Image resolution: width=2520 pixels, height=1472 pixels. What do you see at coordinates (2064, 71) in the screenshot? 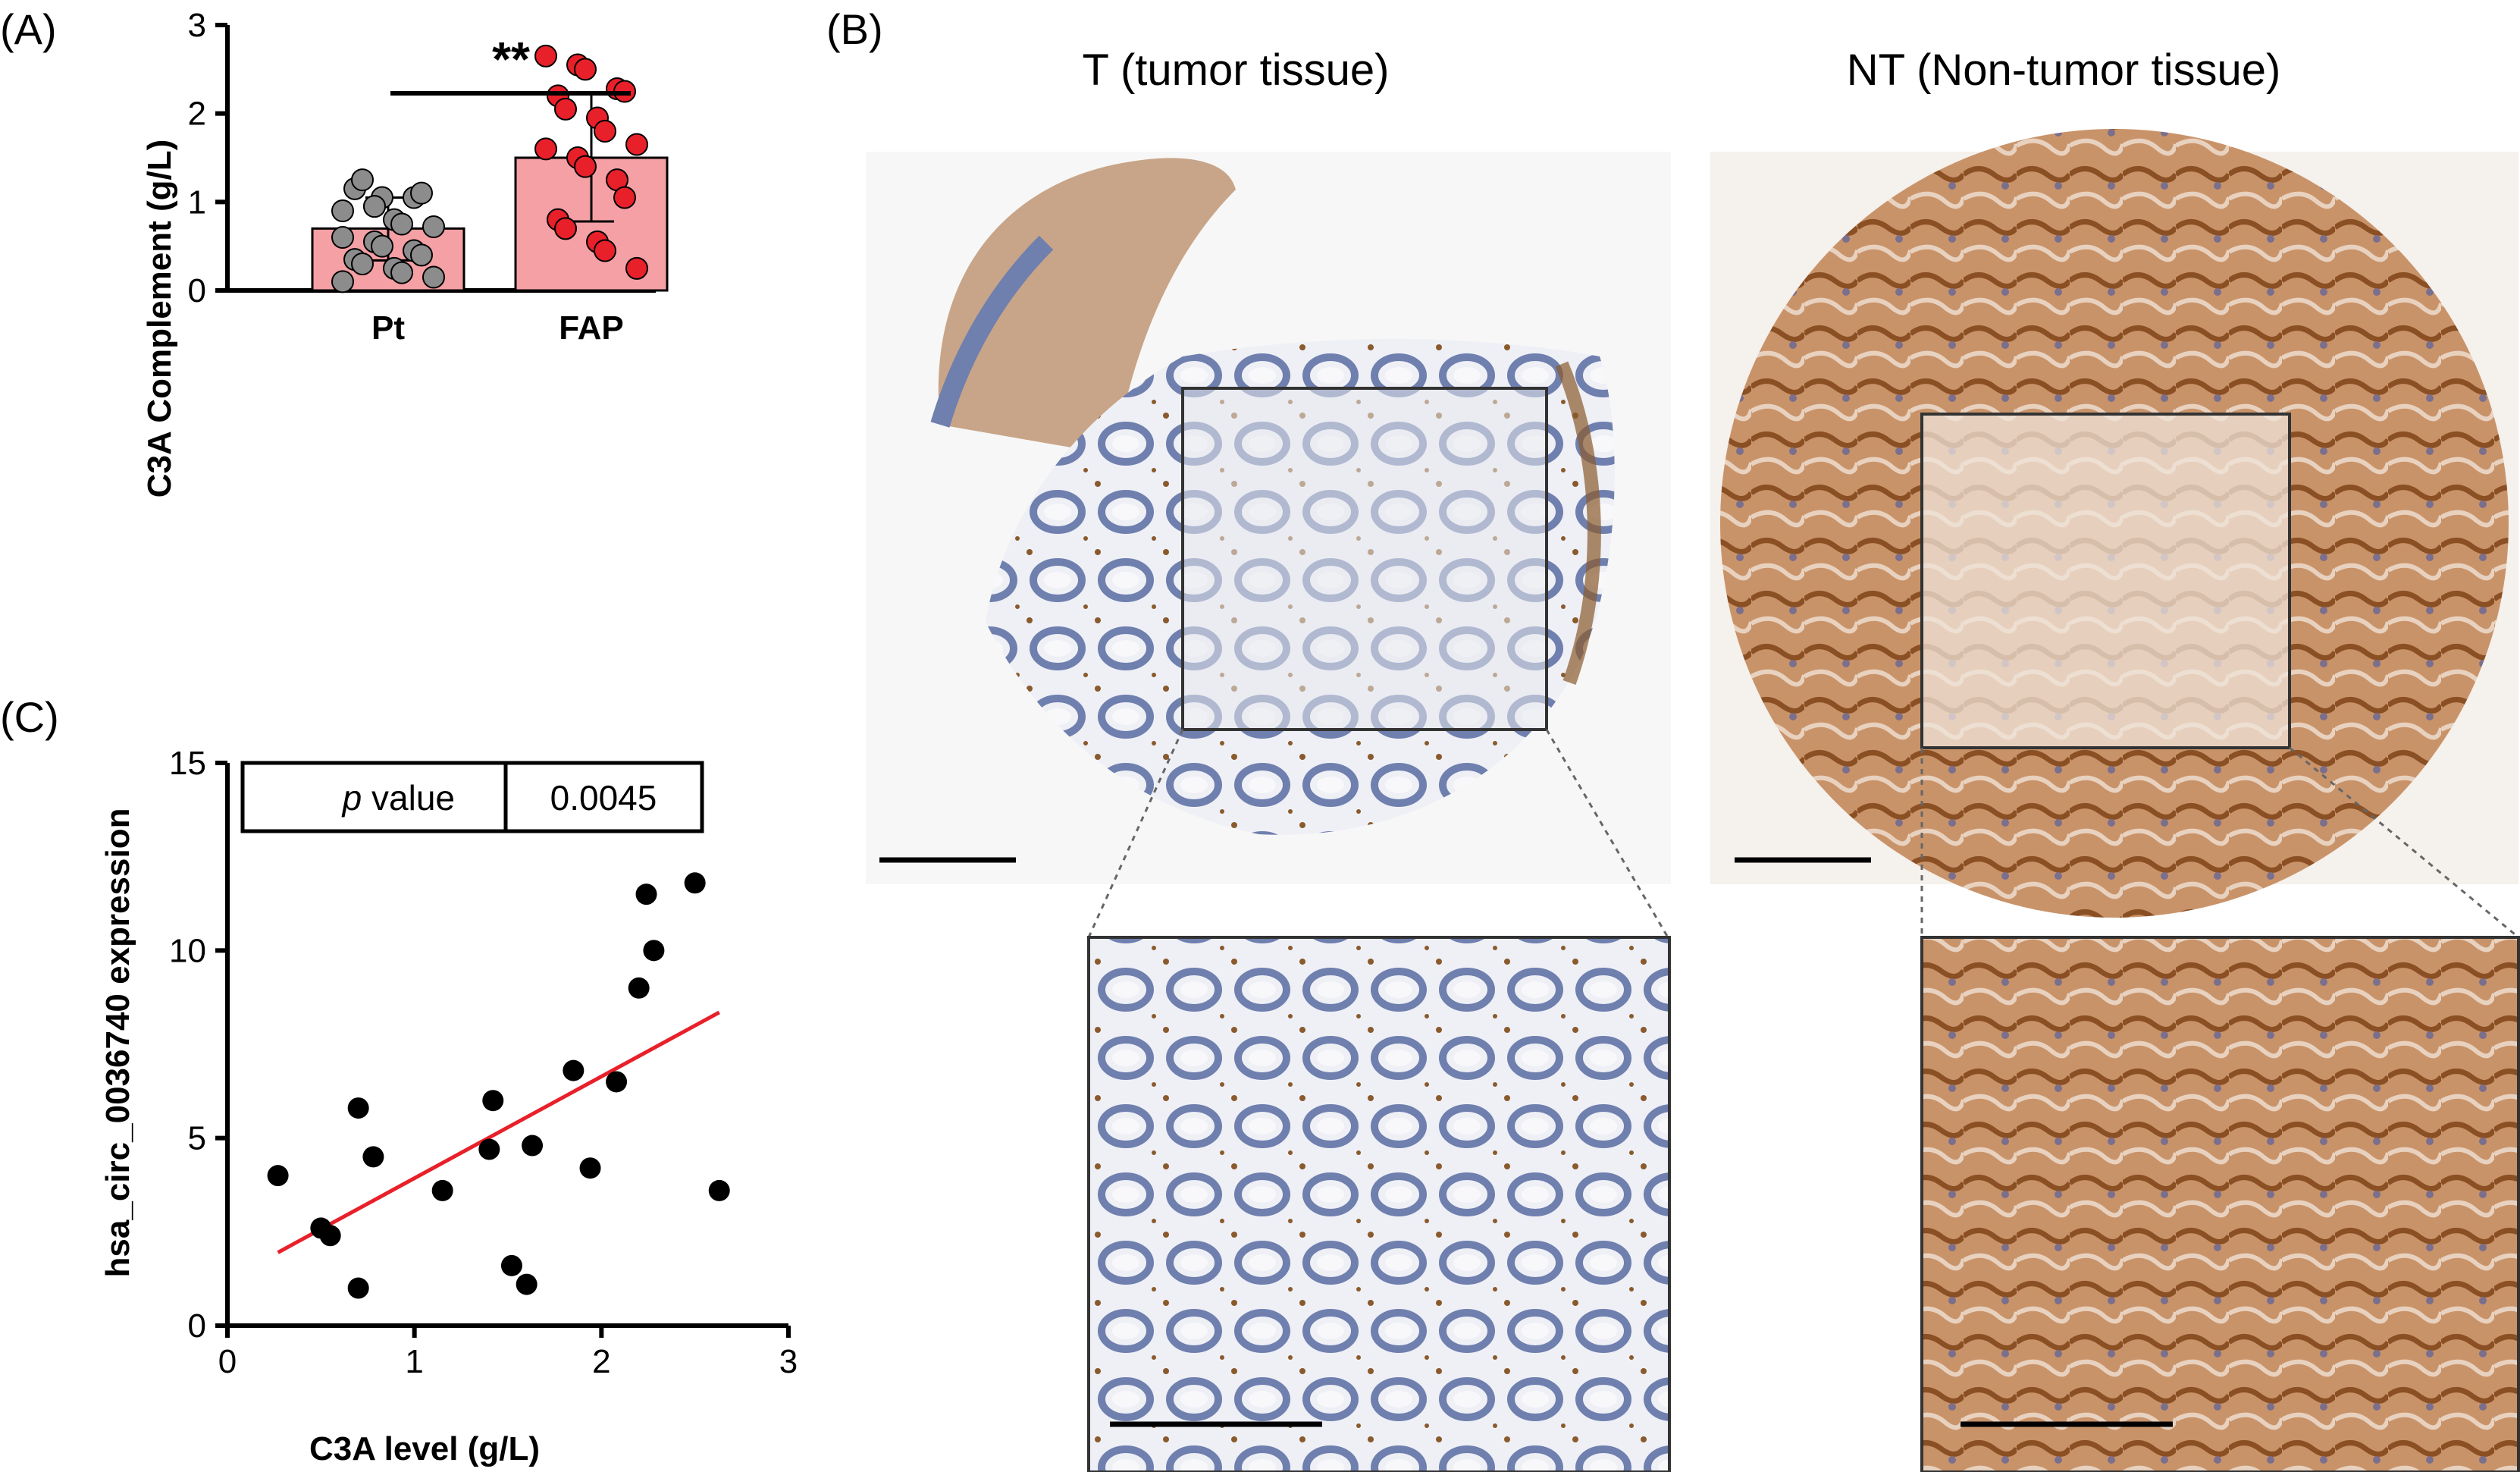
I see `panel-b-right-title: NT (Non-tumor tissue)` at bounding box center [2064, 71].